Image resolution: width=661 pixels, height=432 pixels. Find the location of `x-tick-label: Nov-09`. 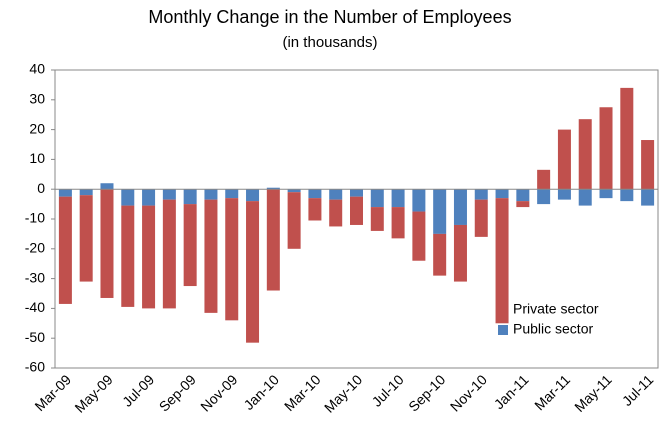

x-tick-label: Nov-09 is located at coordinates (218, 392).